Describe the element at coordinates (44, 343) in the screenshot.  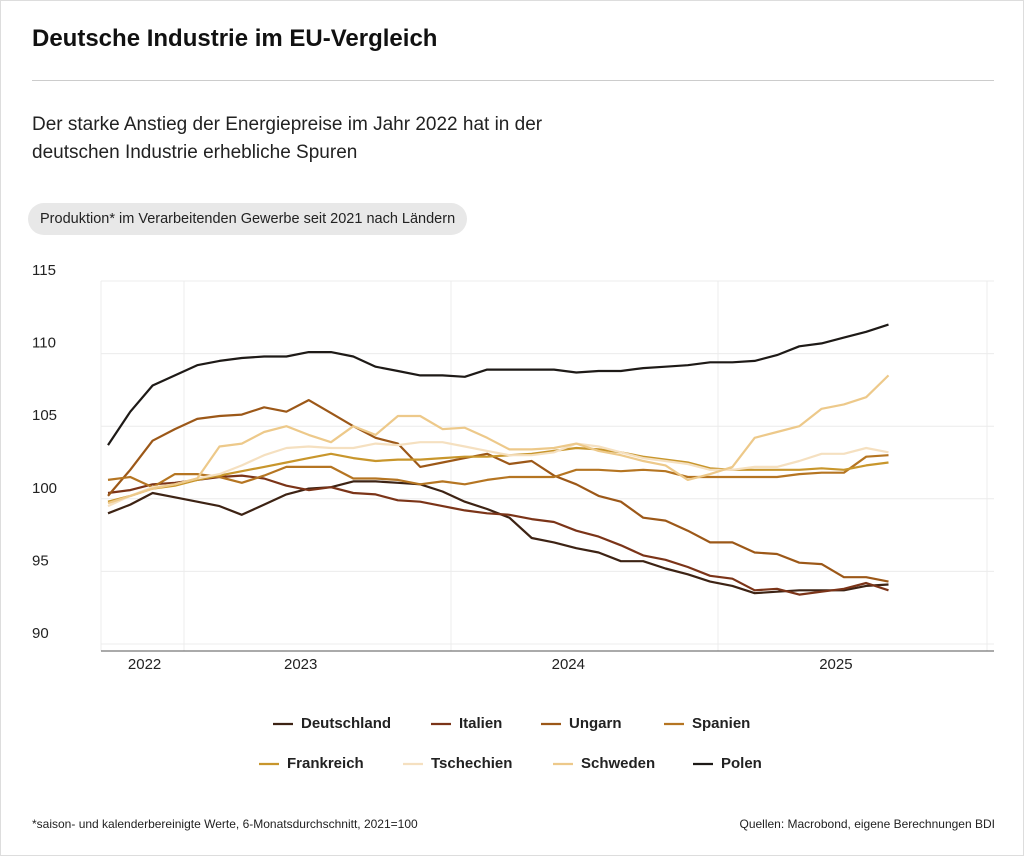
I see `y-tick-label: 110` at that location.